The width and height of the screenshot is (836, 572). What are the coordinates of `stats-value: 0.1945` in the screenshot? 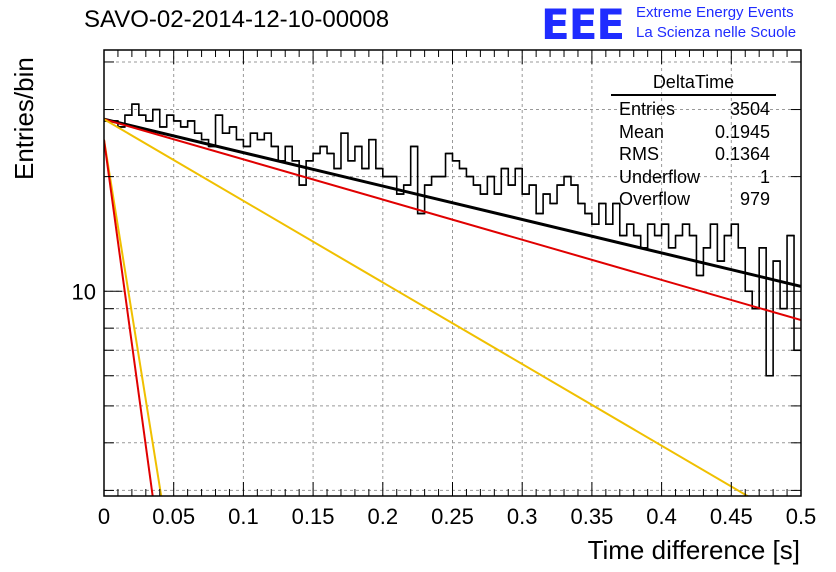 It's located at (742, 131).